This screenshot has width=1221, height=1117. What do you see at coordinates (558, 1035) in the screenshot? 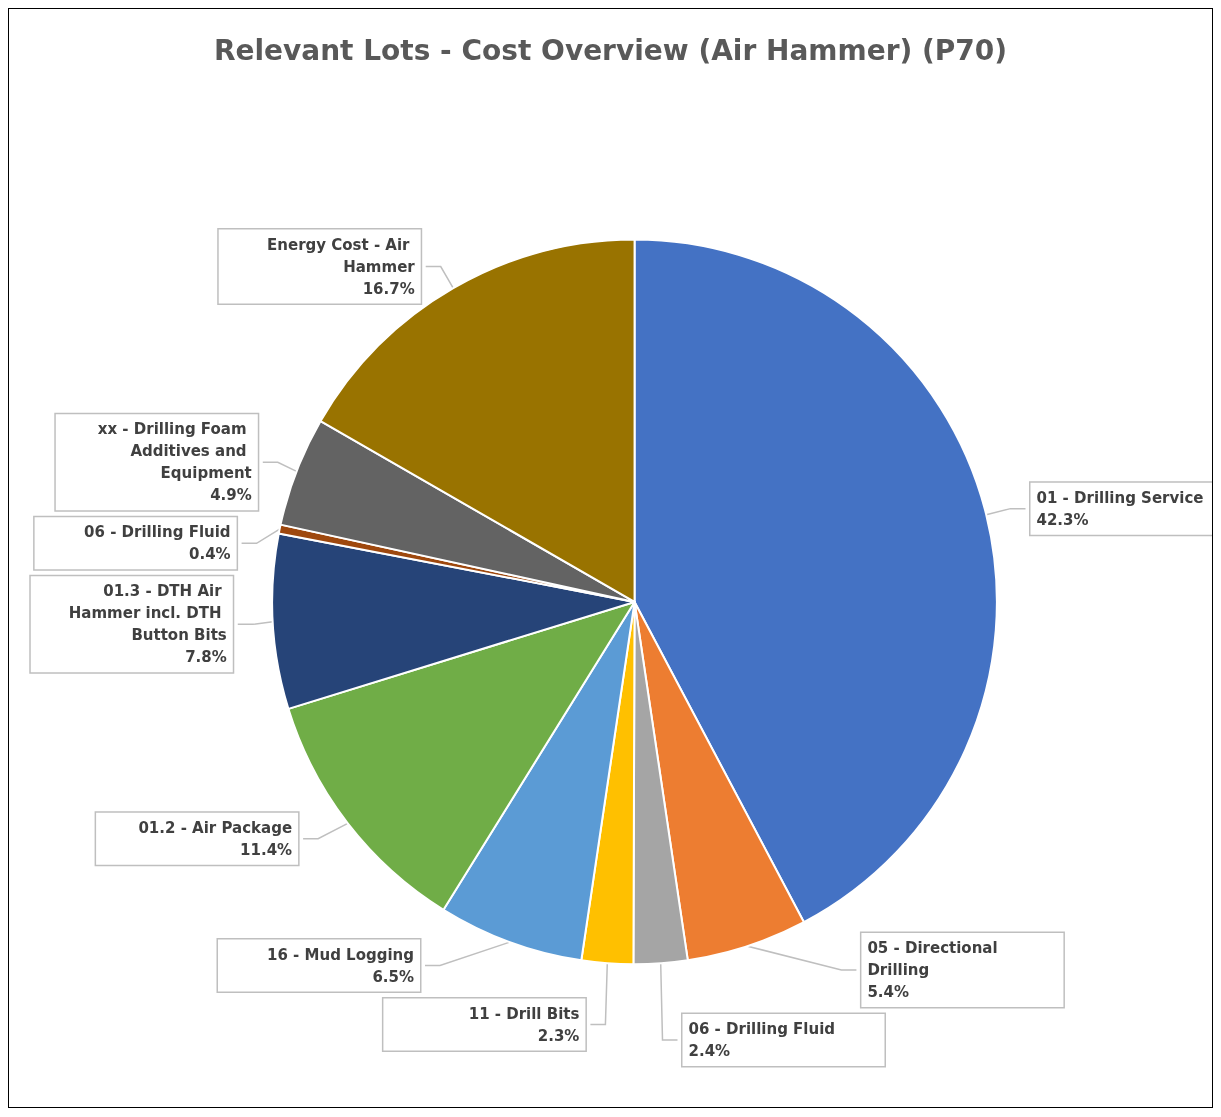
I see `data-label: 2.3%` at bounding box center [558, 1035].